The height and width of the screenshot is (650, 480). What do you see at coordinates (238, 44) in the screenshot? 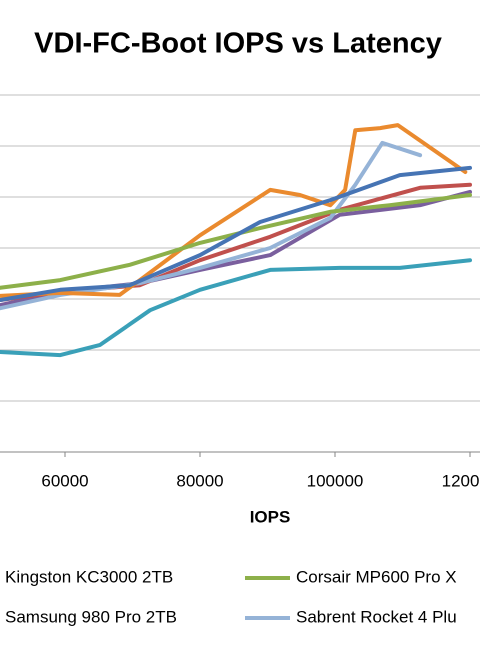
I see `chart-title: VDI-FC-Boot IOPS vs Latency` at bounding box center [238, 44].